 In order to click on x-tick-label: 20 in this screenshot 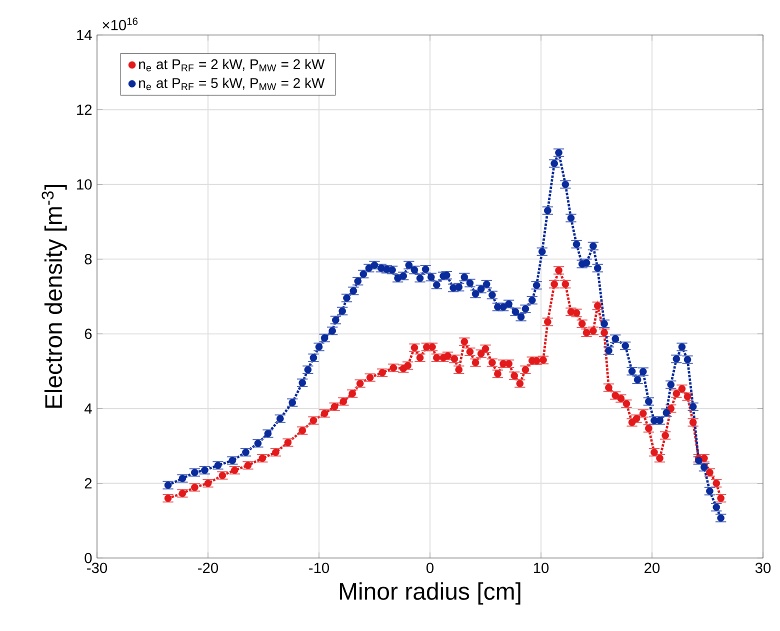, I will do `click(652, 568)`.